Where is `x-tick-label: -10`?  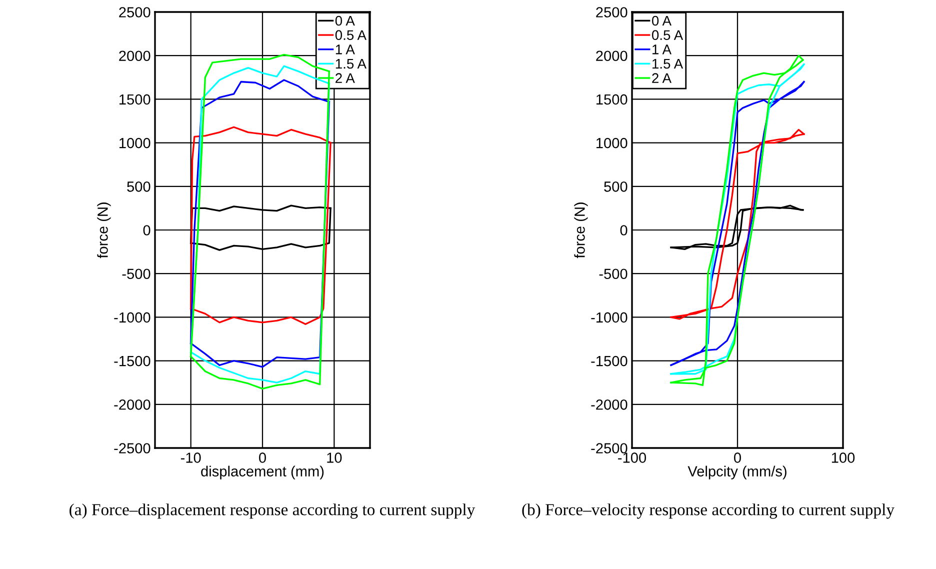
x-tick-label: -10 is located at coordinates (190, 457).